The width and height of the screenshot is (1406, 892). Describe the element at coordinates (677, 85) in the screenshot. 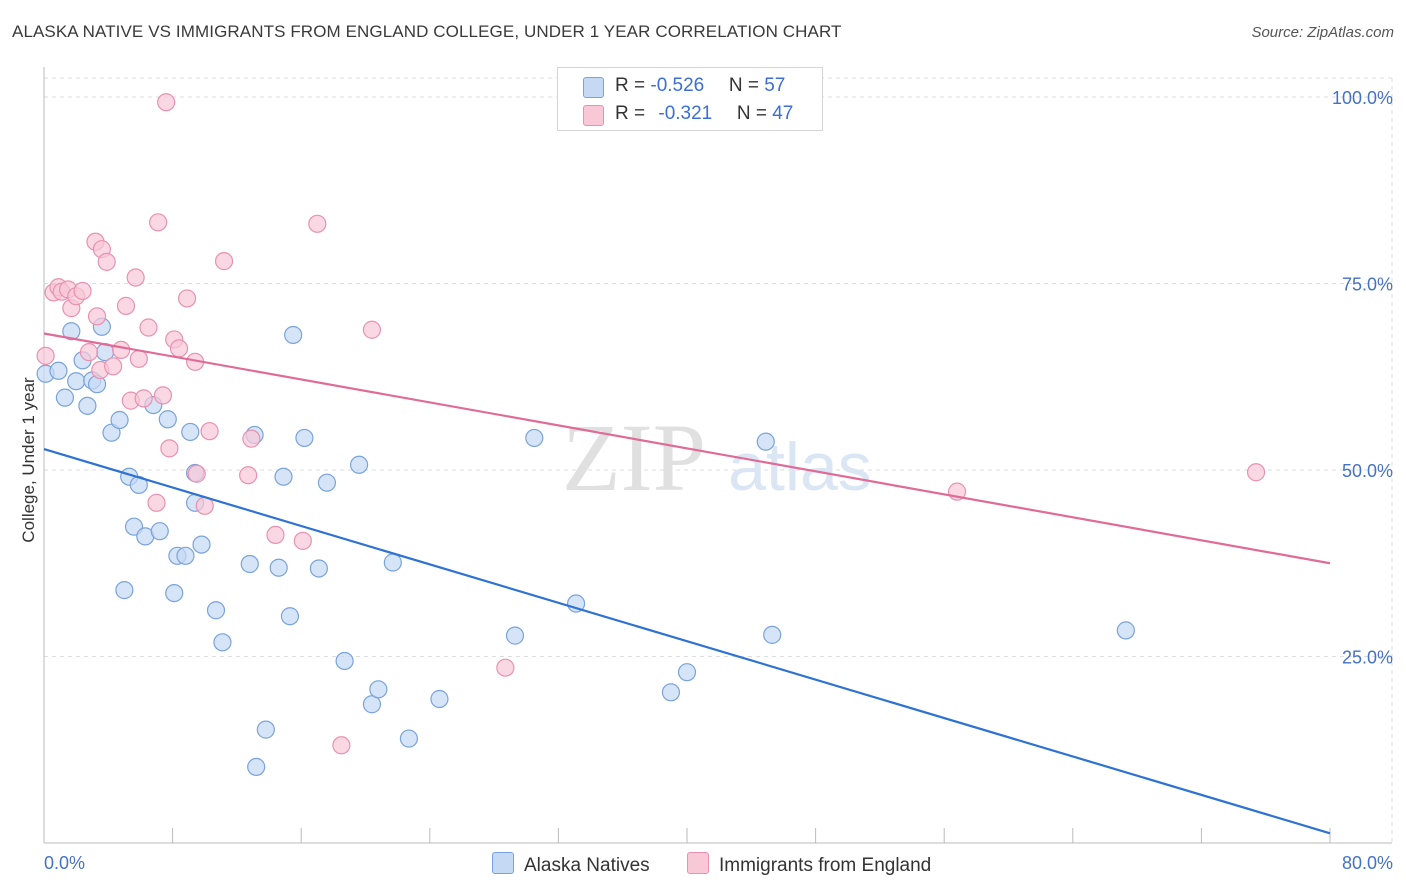

I see `legend-r-value: -0.526` at that location.